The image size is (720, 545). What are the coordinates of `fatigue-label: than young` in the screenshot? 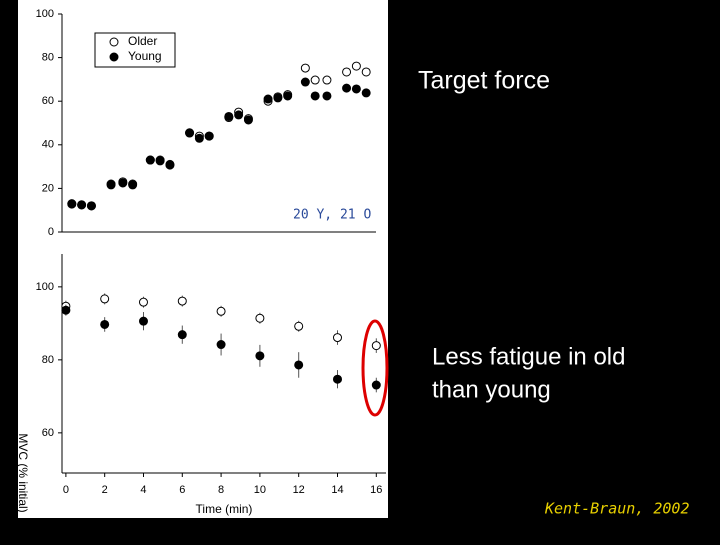 It's located at (491, 389).